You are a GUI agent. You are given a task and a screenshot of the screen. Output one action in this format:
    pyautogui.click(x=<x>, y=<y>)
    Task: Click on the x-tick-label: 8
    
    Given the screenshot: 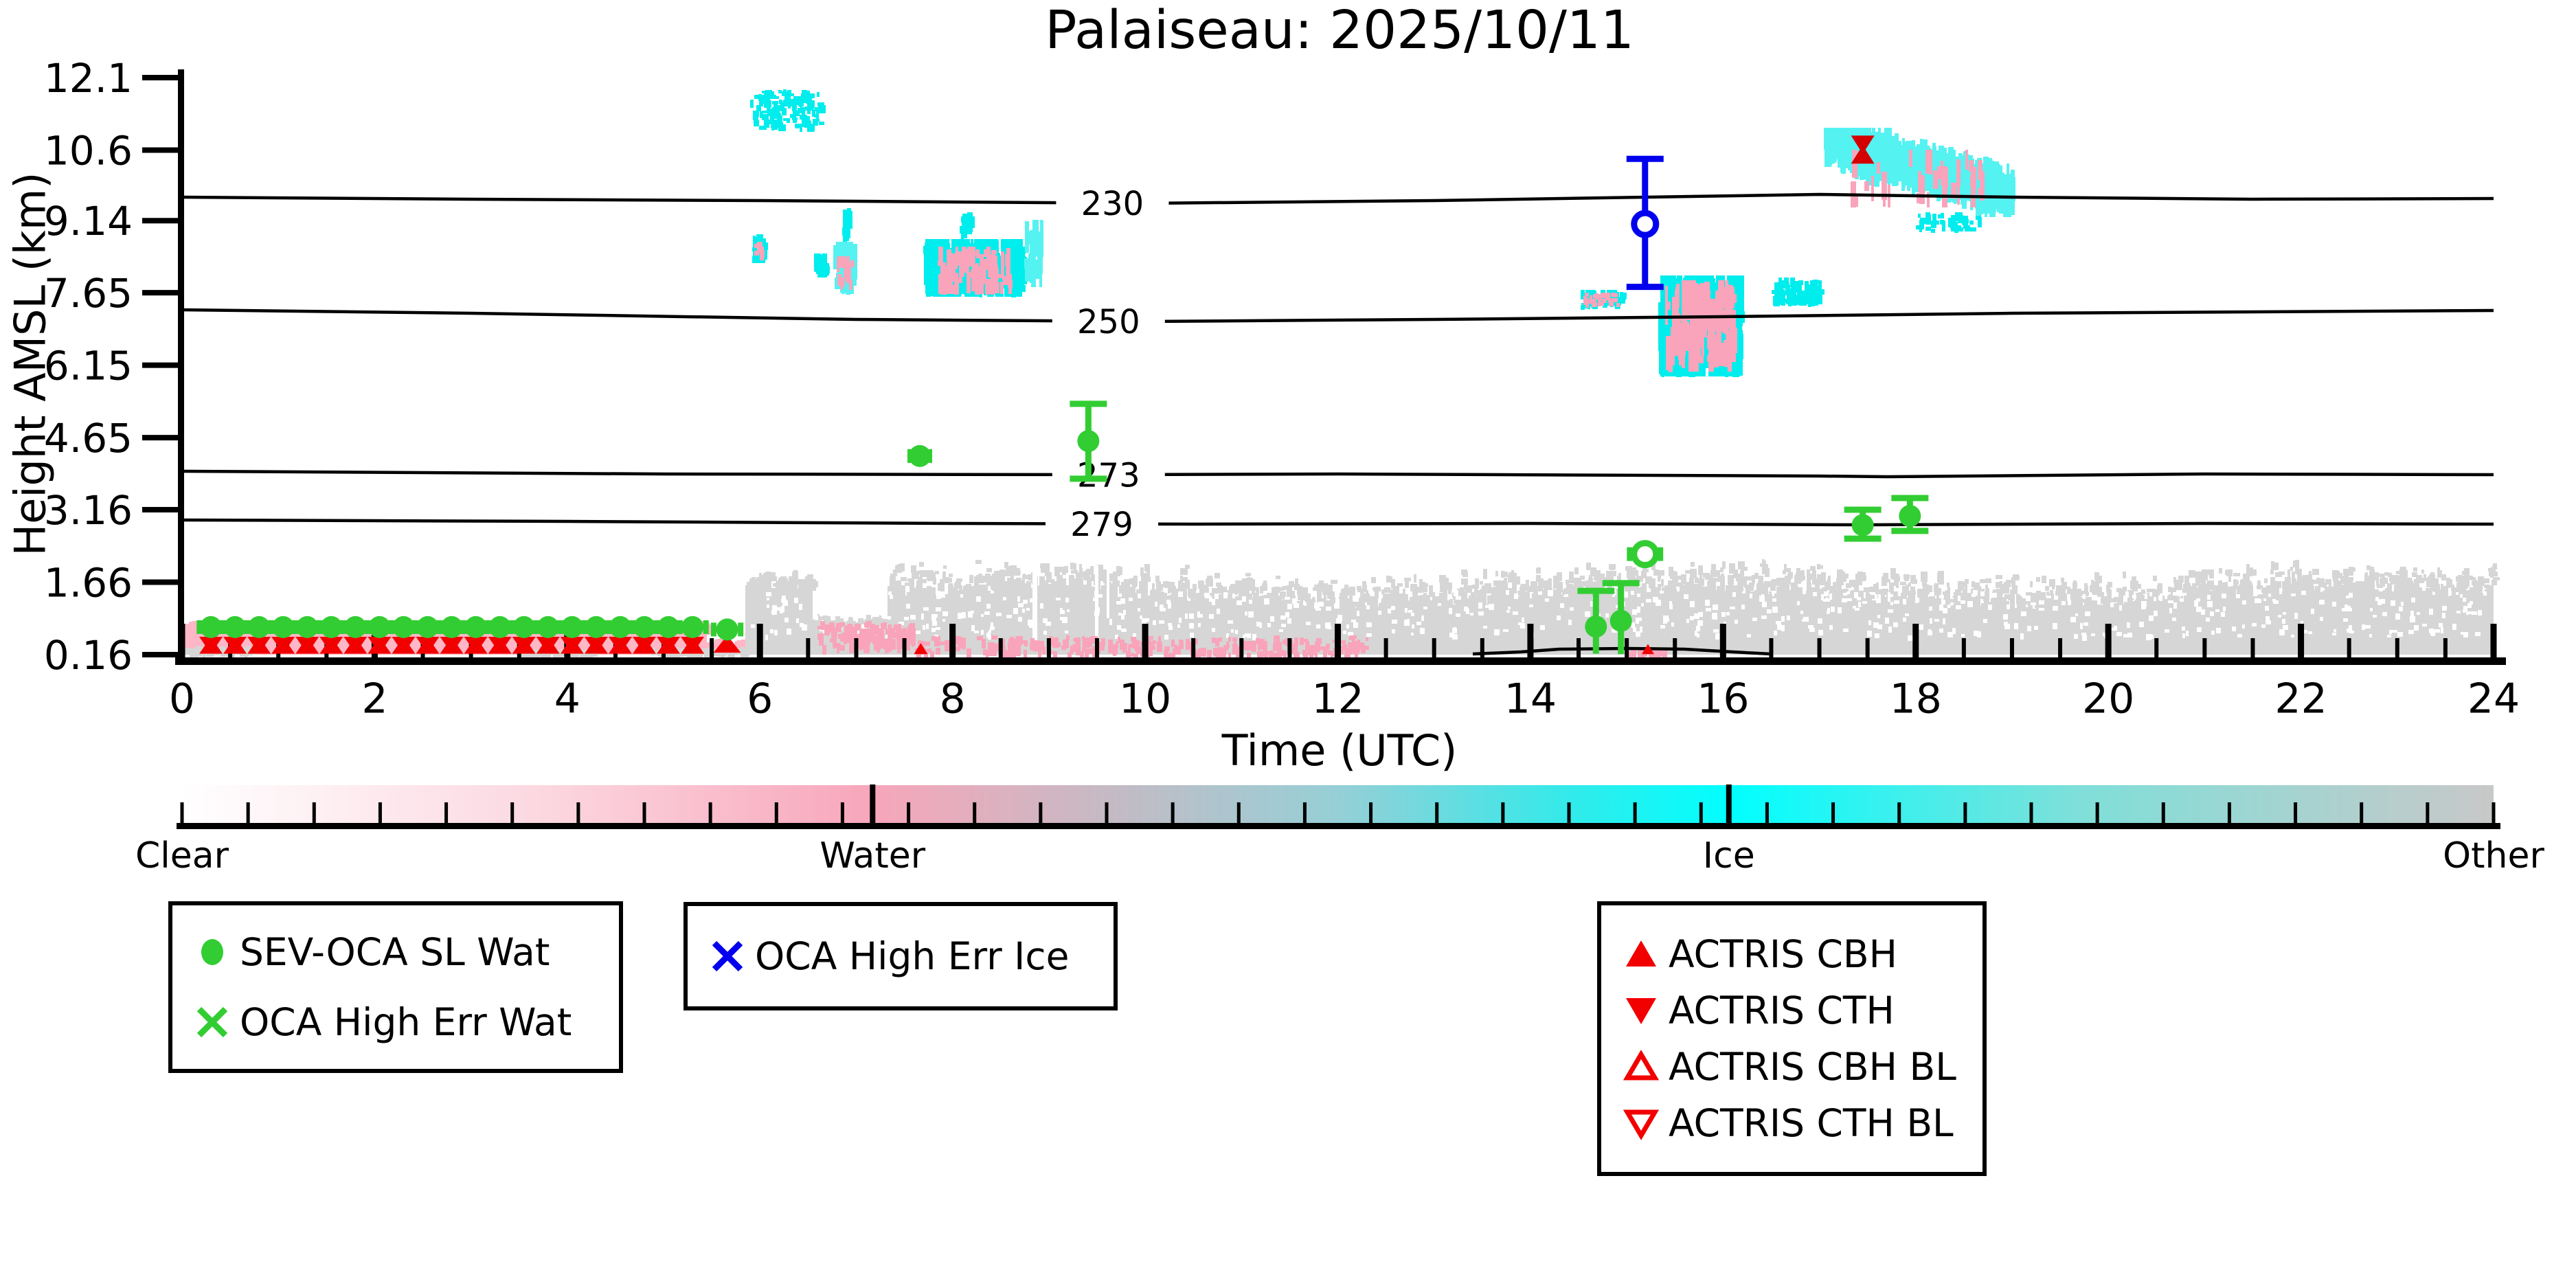 What is the action you would take?
    pyautogui.click(x=953, y=699)
    